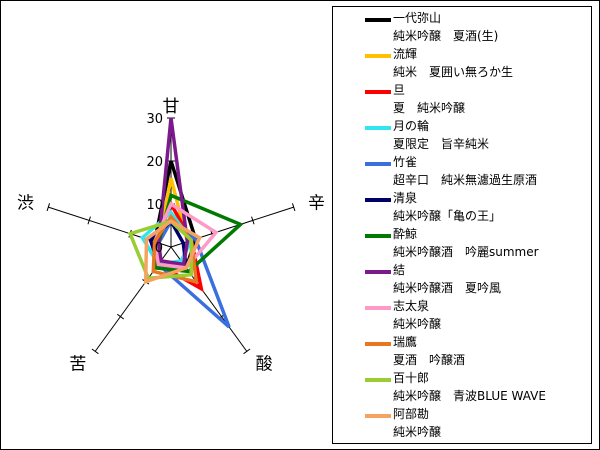 The image size is (600, 450). Describe the element at coordinates (25, 204) in the screenshot. I see `axis-label-4: 渋` at that location.